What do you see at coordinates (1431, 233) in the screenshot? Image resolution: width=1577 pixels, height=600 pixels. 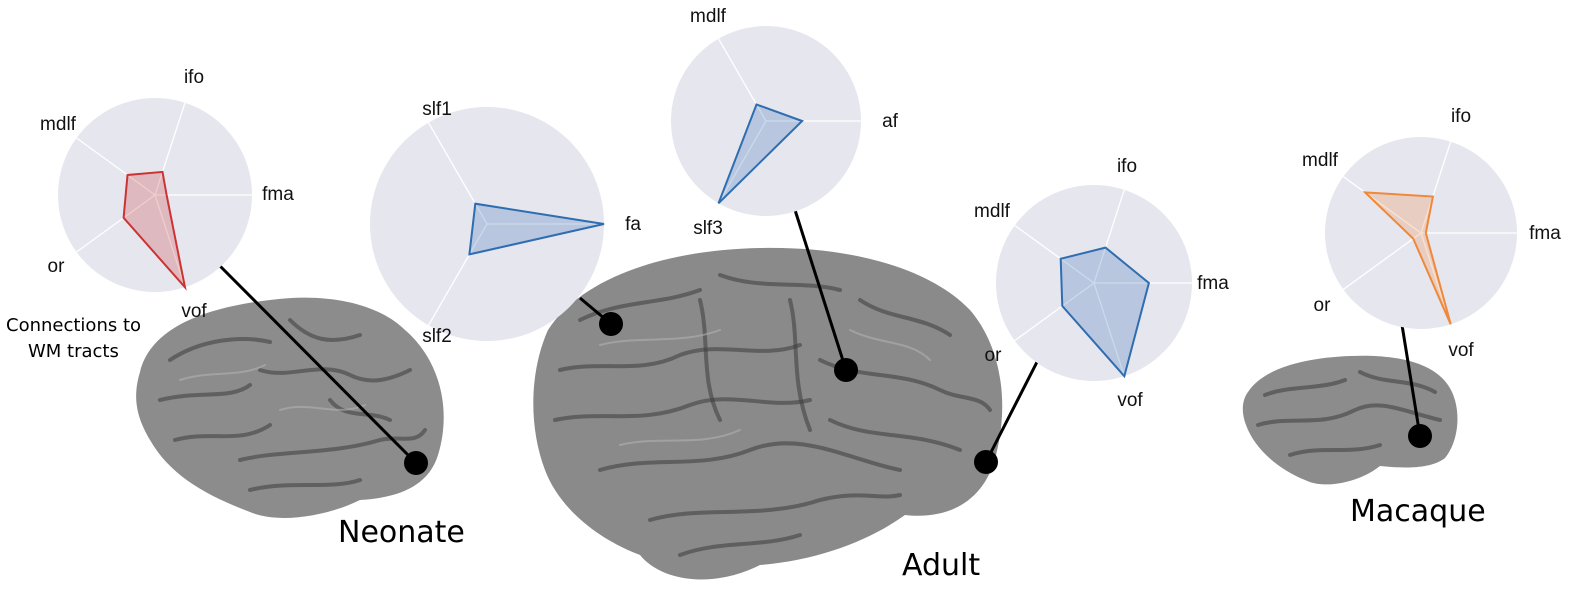 I see `radar-macaque: fma ifo mdlf or vof` at bounding box center [1431, 233].